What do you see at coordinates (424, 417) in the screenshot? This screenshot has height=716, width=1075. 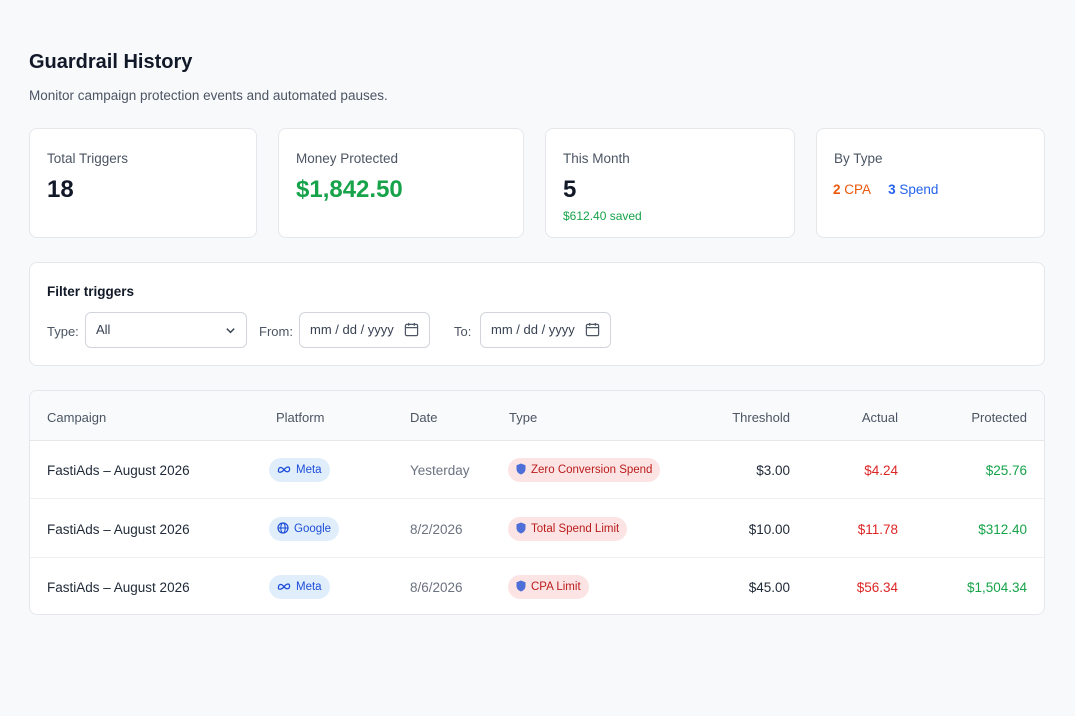 I see `column-header-date: Date` at bounding box center [424, 417].